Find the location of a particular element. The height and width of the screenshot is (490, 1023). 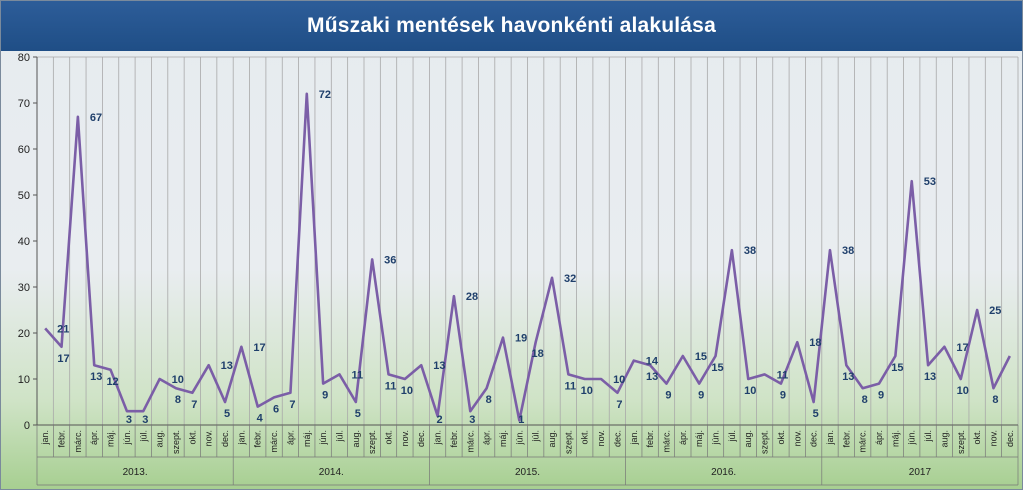

data-label: 1 is located at coordinates (521, 420).